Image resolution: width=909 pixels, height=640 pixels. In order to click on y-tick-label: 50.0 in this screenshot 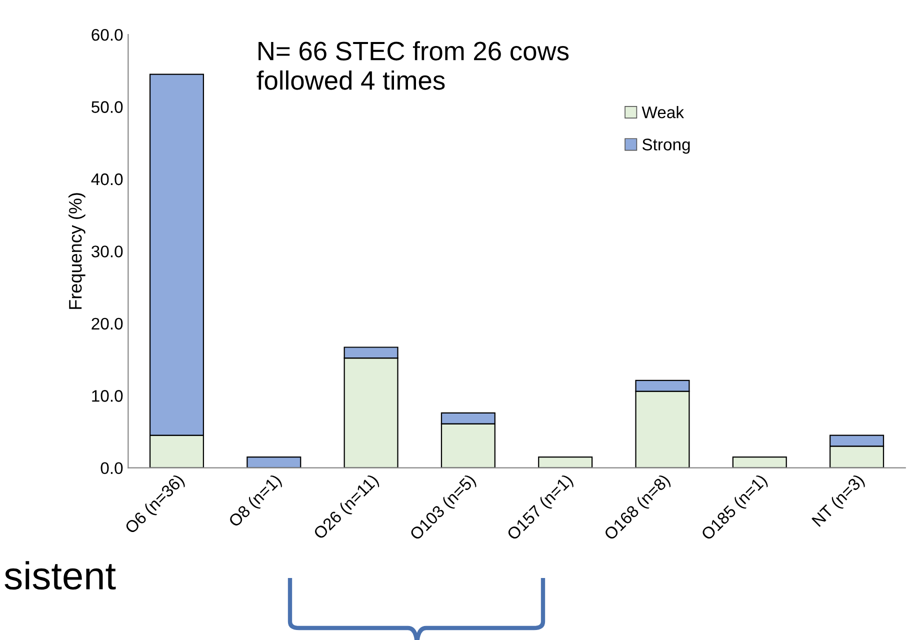, I will do `click(107, 107)`.